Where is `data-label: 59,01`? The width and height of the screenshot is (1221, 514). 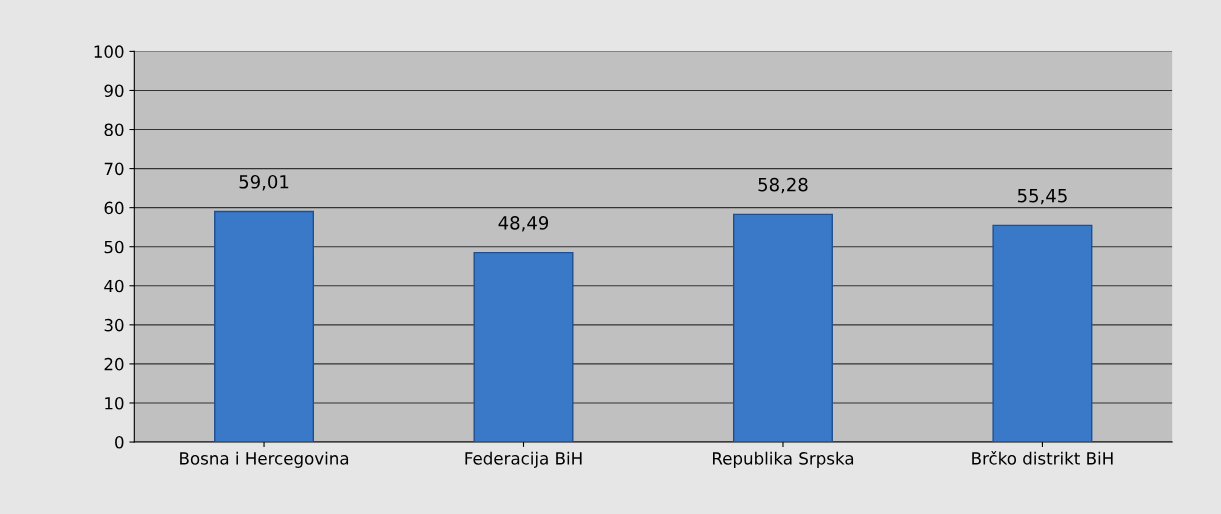
data-label: 59,01 is located at coordinates (264, 182).